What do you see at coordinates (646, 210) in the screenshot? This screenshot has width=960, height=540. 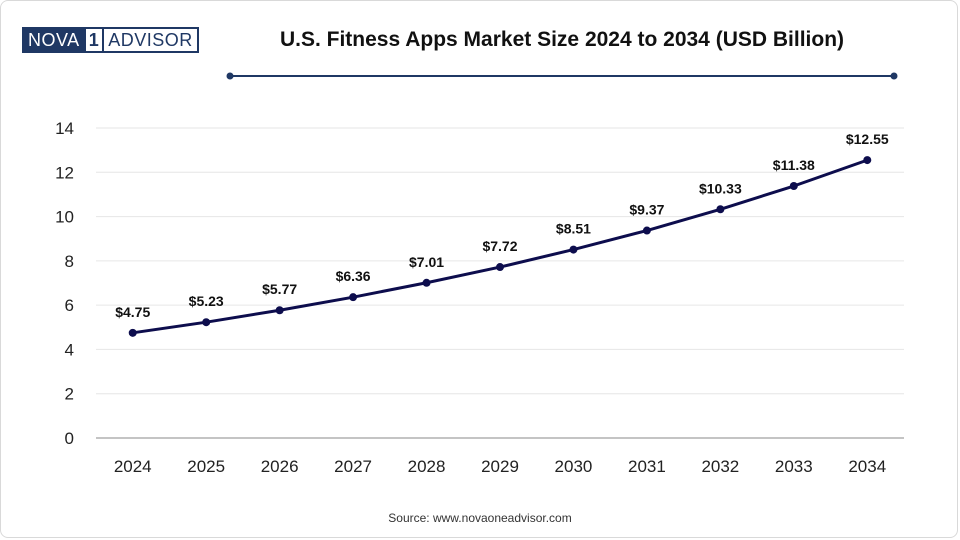 I see `data-label: $9.37` at bounding box center [646, 210].